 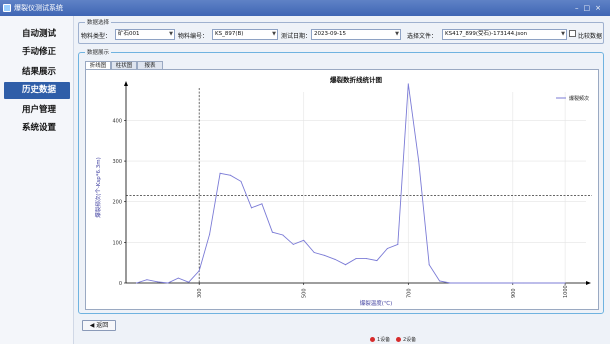 I want to click on back-arrow-icon: ◀, so click(x=92, y=325).